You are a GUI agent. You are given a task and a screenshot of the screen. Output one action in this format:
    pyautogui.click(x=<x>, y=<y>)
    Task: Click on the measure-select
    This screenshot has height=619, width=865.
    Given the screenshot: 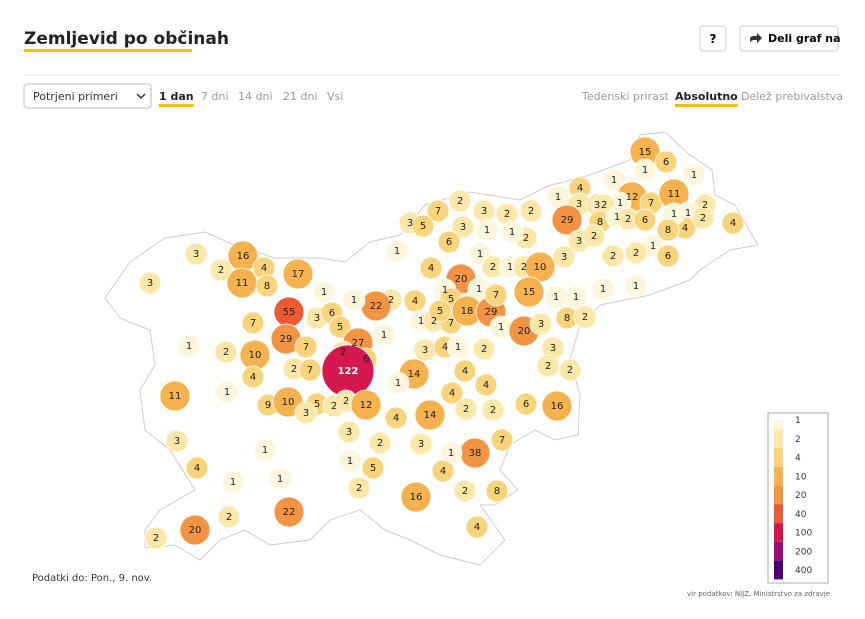 What is the action you would take?
    pyautogui.click(x=87, y=96)
    